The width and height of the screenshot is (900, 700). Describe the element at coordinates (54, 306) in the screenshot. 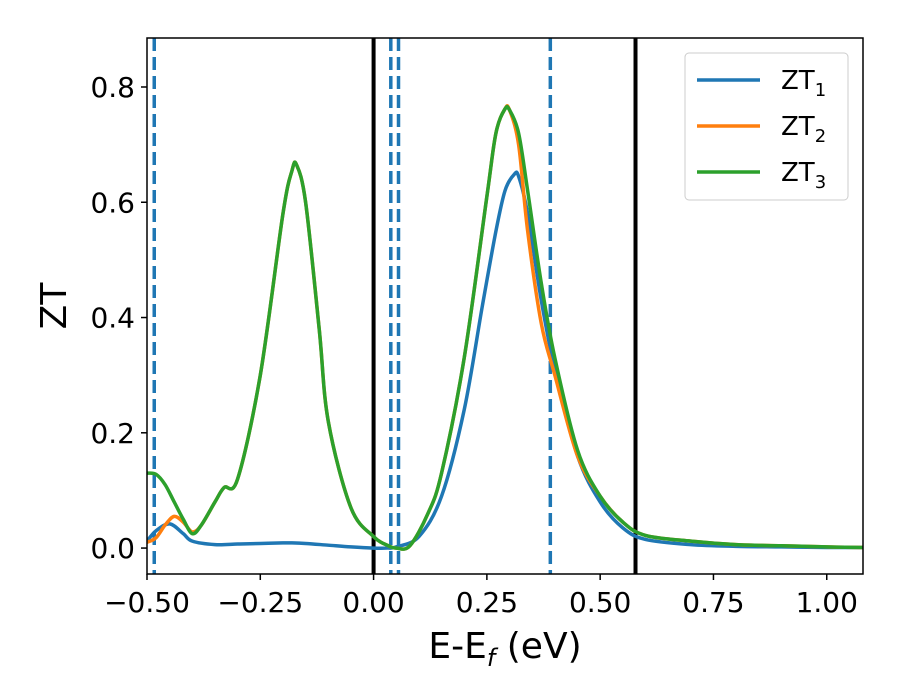

I see `y-axis-label: ZT` at that location.